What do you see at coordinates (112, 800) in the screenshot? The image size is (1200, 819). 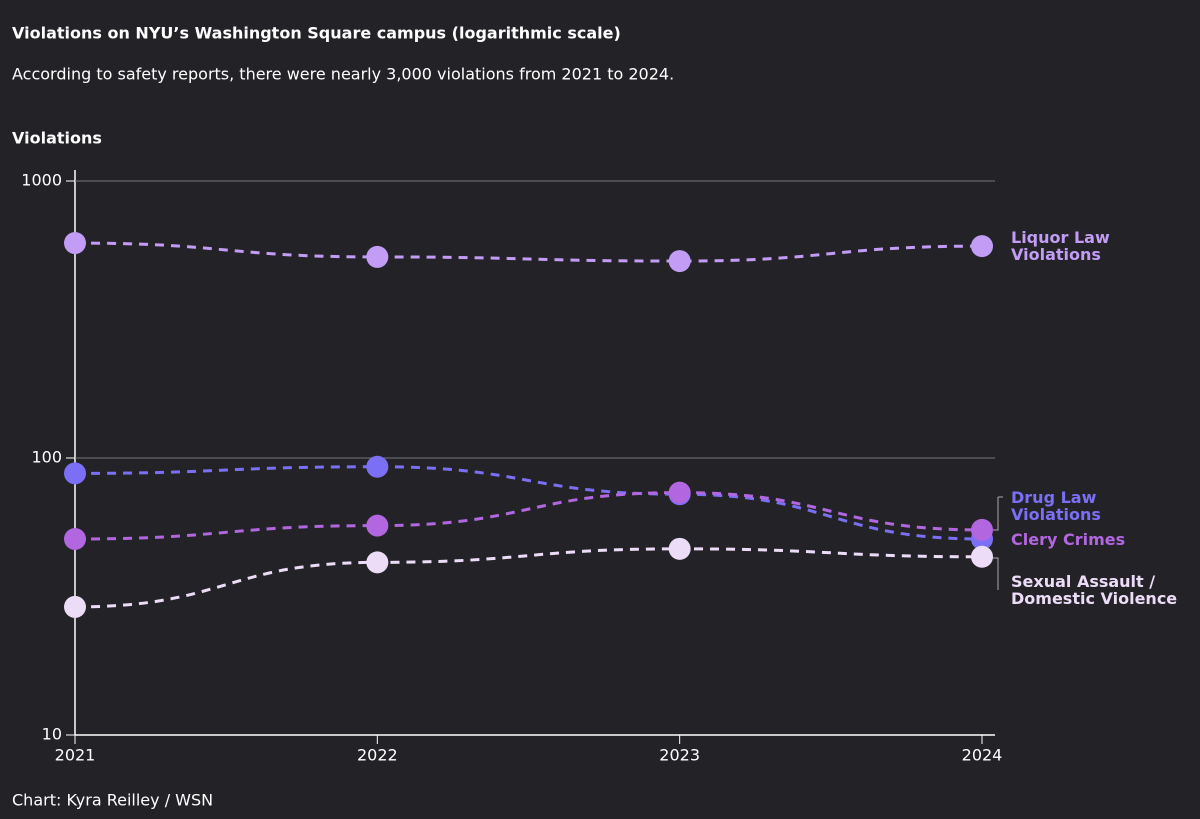 I see `source: Chart: Kyra Reilley / WSN` at bounding box center [112, 800].